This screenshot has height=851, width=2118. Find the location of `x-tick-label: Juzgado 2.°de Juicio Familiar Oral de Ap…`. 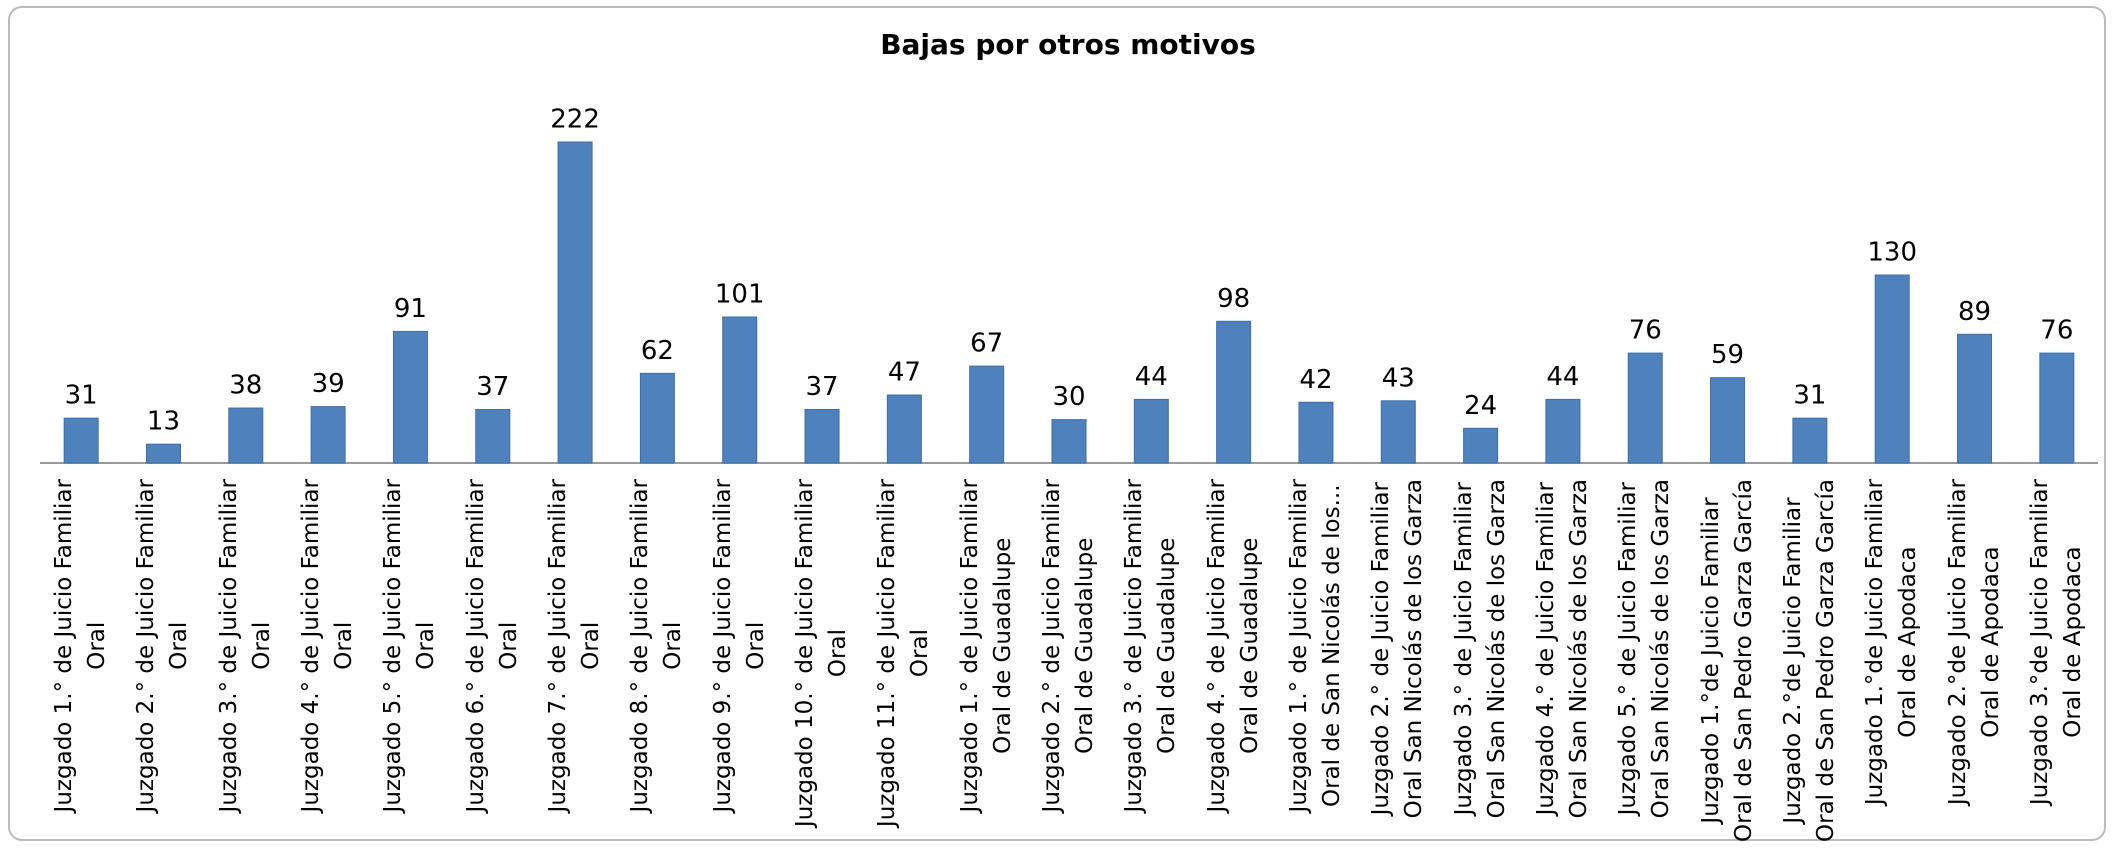

x-tick-label: Juzgado 2.°de Juicio Familiar Oral de Ap… is located at coordinates (1974, 642).